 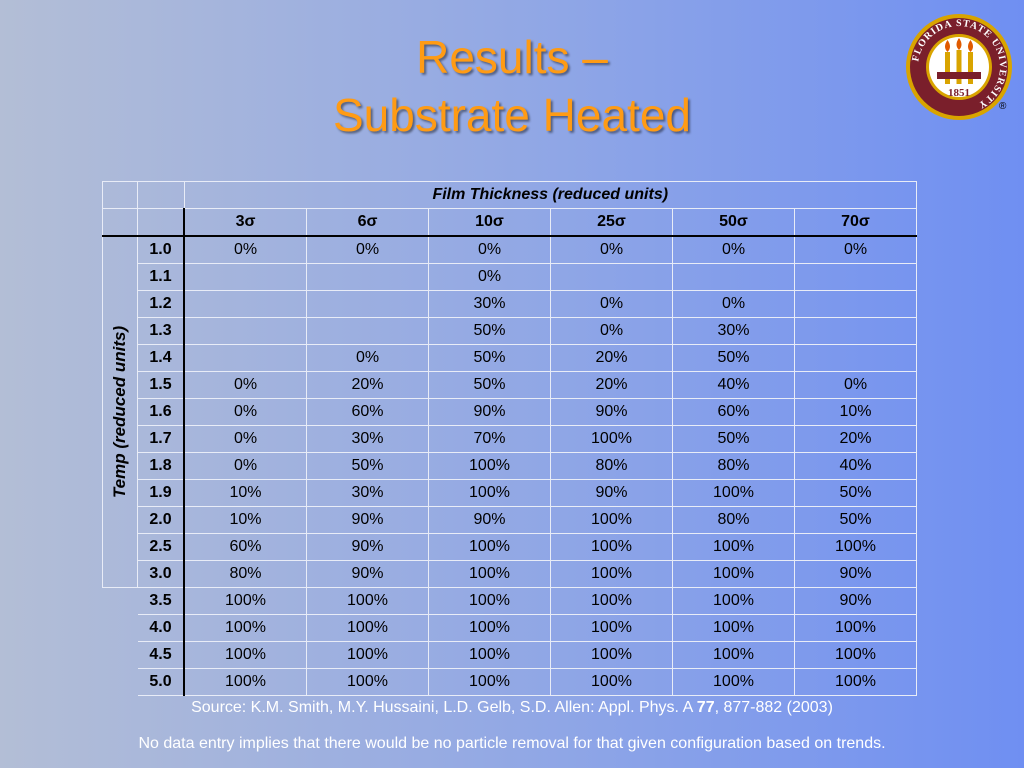 What do you see at coordinates (550, 195) in the screenshot?
I see `film-thickness-header: Film Thickness (reduced units)` at bounding box center [550, 195].